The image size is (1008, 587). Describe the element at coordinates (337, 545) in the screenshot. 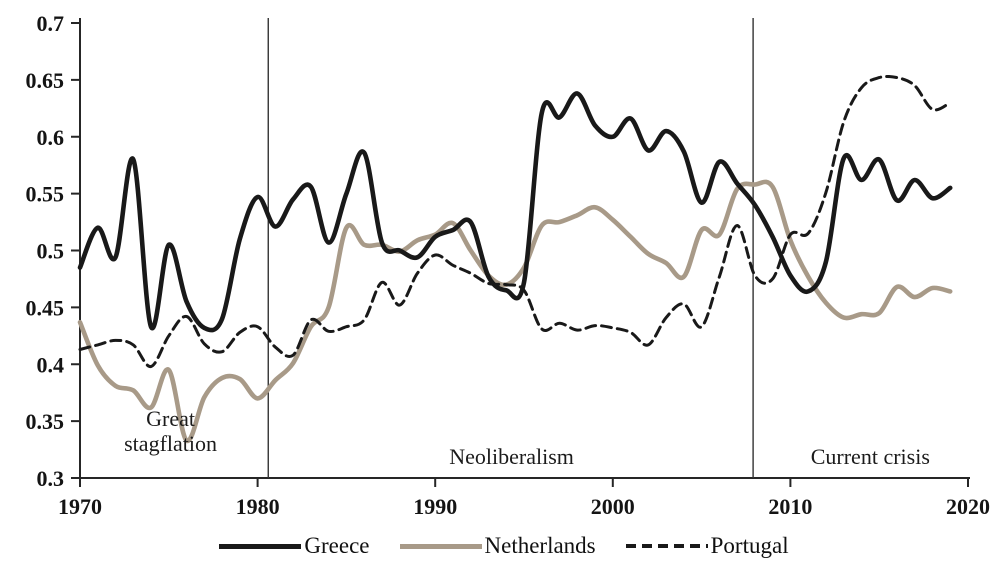

I see `legend-label-greece: Greece` at that location.